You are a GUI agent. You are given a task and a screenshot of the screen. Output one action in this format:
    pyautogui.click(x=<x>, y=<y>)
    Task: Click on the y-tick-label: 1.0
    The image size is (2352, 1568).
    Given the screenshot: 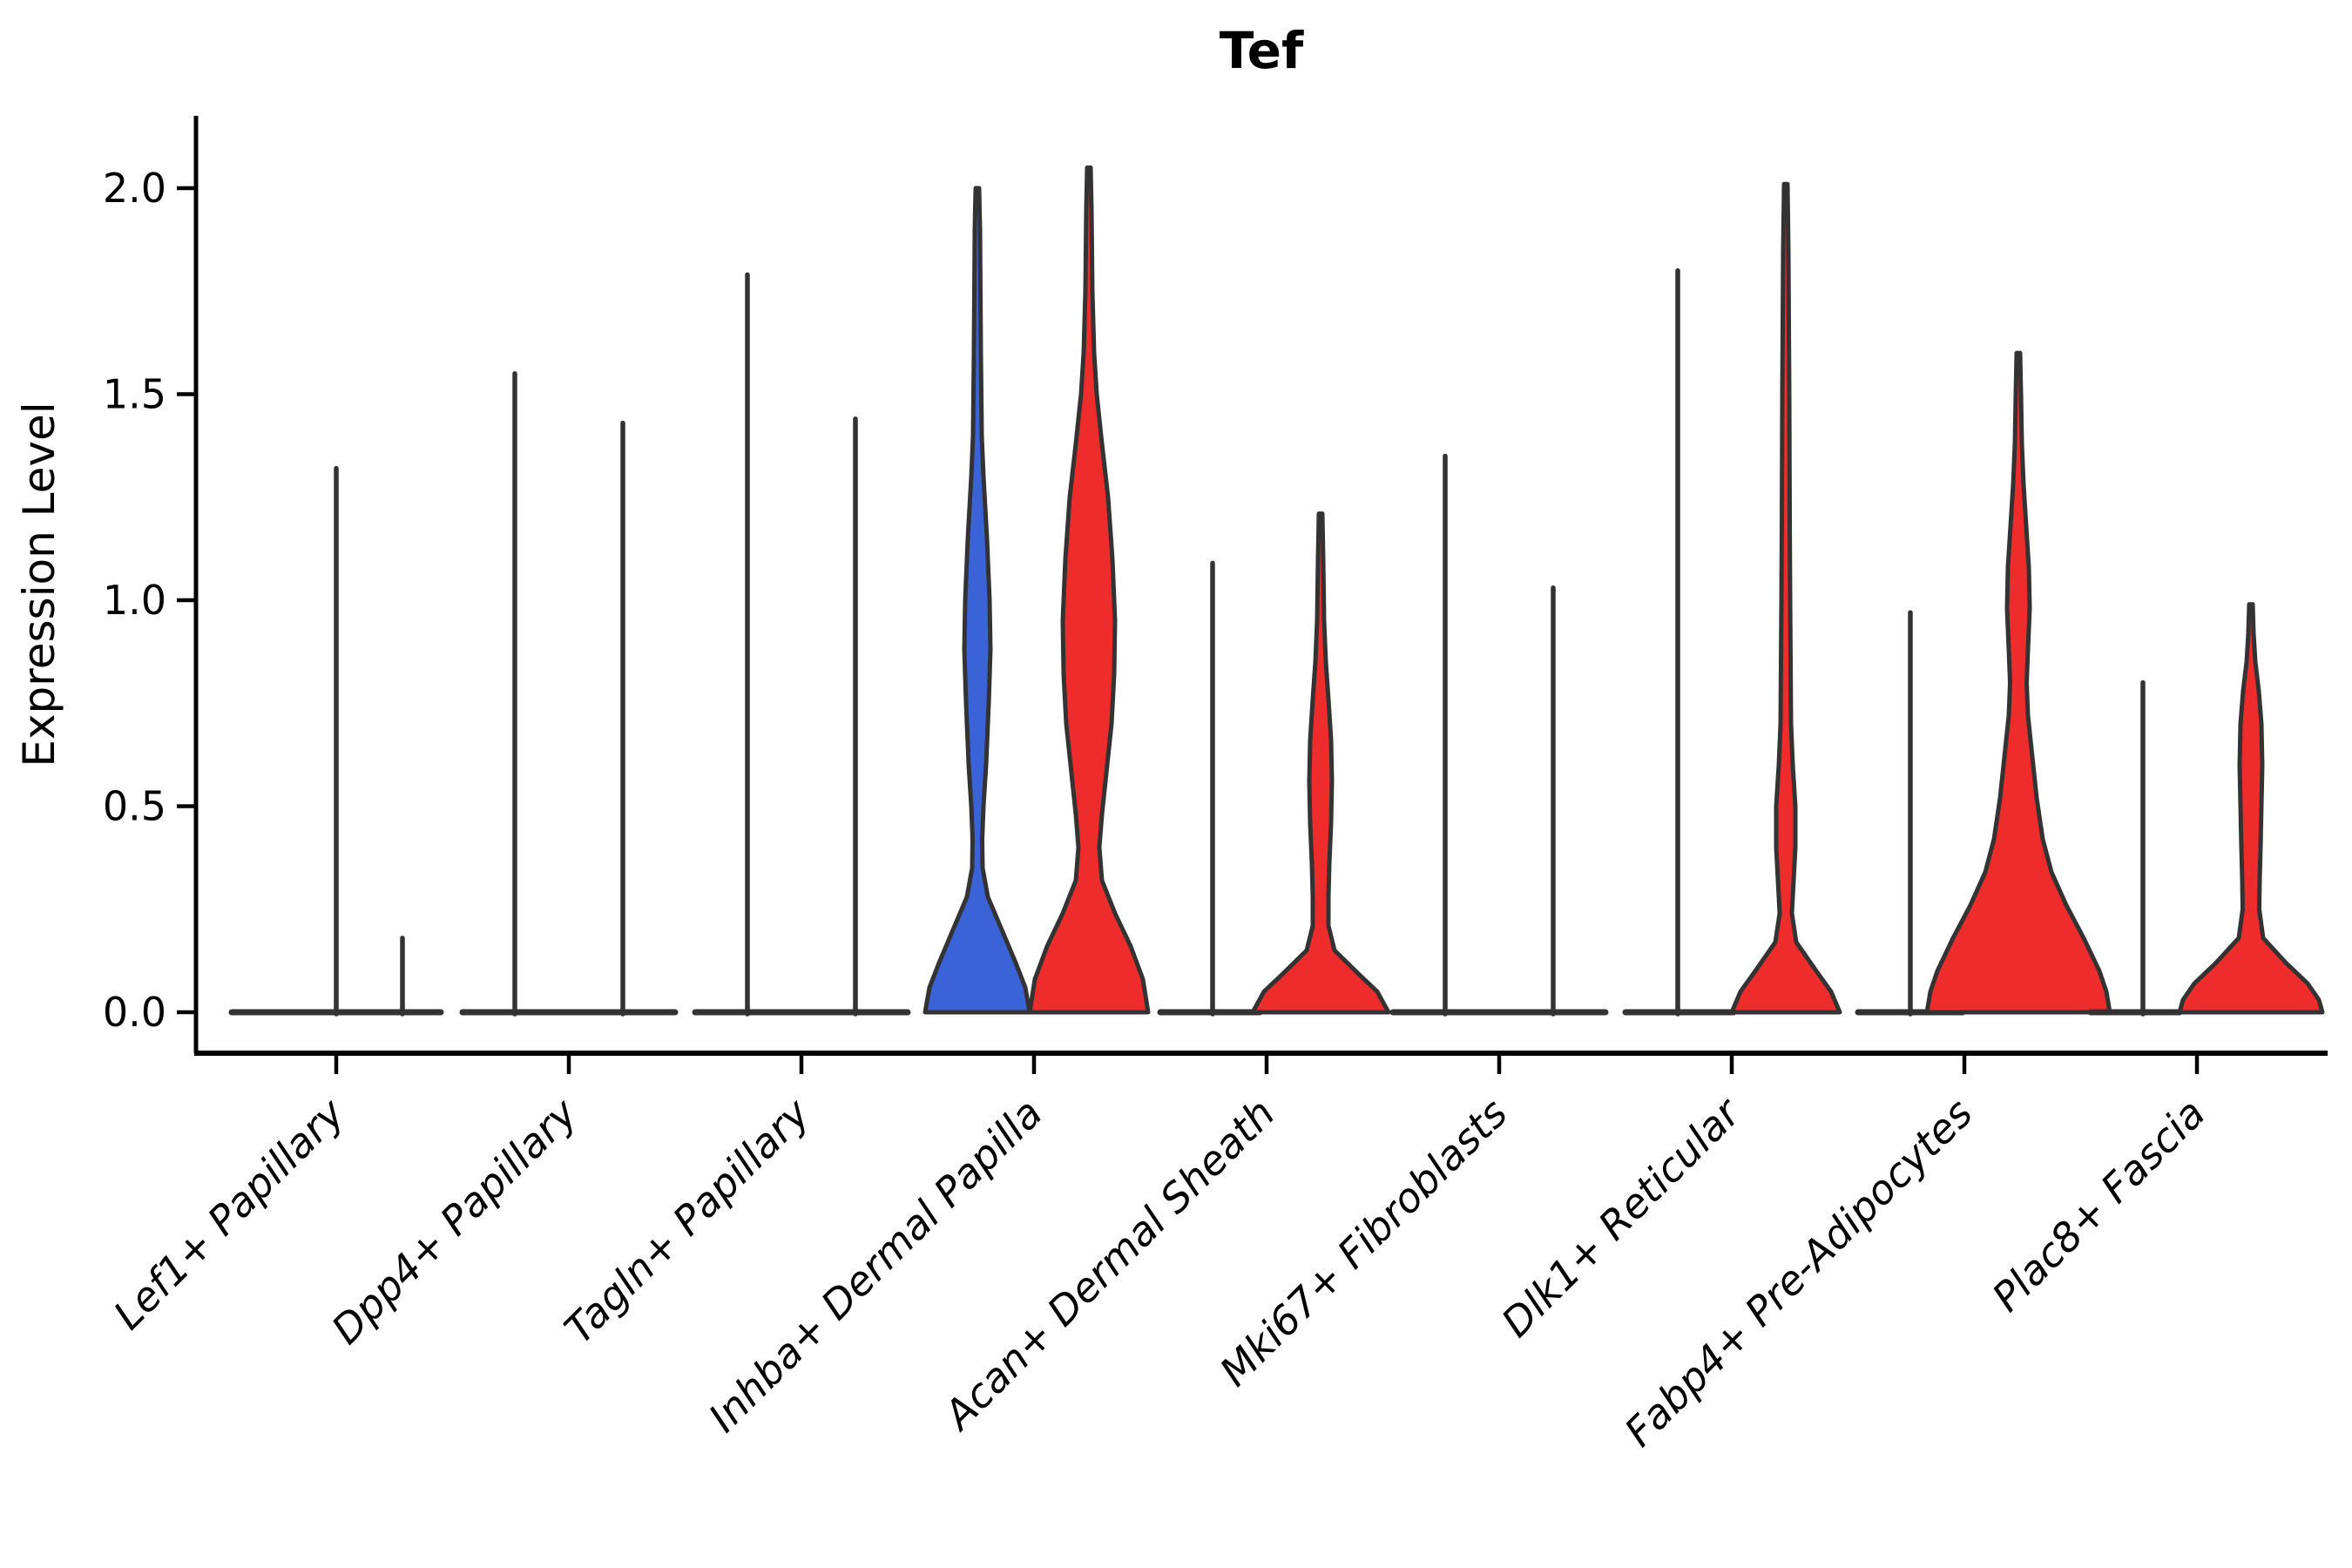 What is the action you would take?
    pyautogui.click(x=134, y=600)
    